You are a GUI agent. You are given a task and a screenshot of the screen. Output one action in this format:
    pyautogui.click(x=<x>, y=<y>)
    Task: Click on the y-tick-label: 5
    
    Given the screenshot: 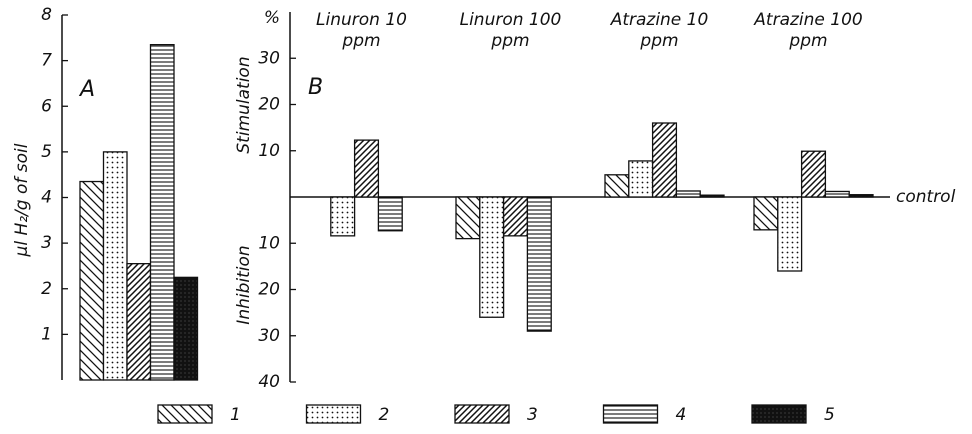 What is the action you would take?
    pyautogui.click(x=46, y=152)
    